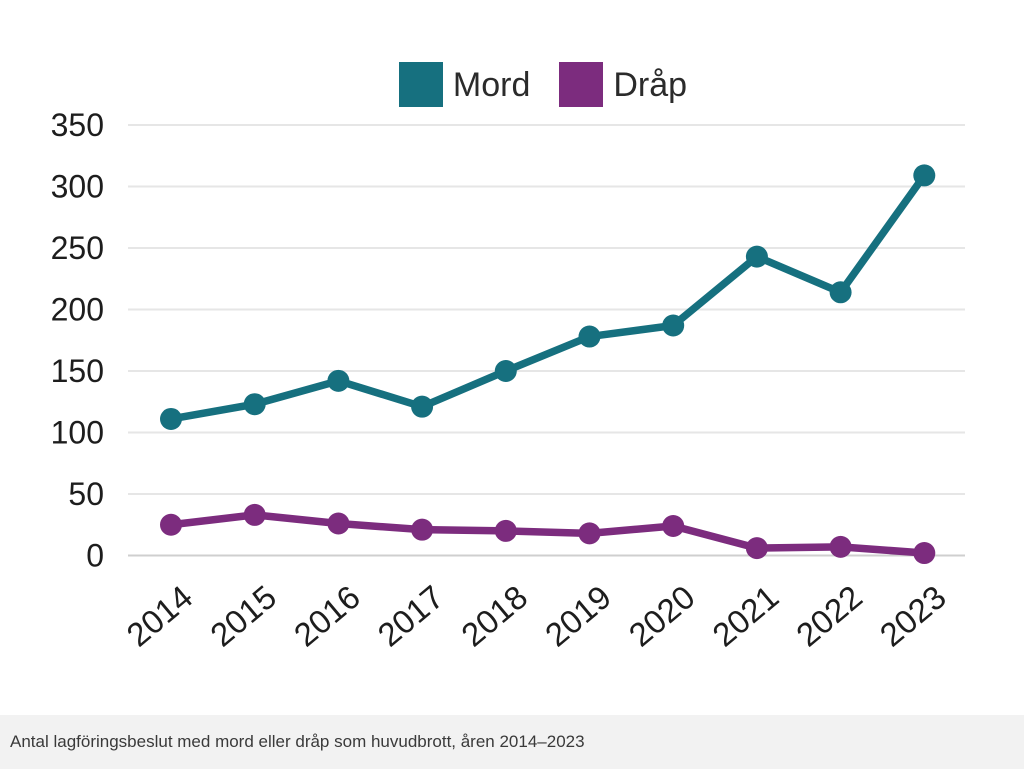 This screenshot has width=1024, height=769. Describe the element at coordinates (589, 533) in the screenshot. I see `data-point-drp-2019` at that location.